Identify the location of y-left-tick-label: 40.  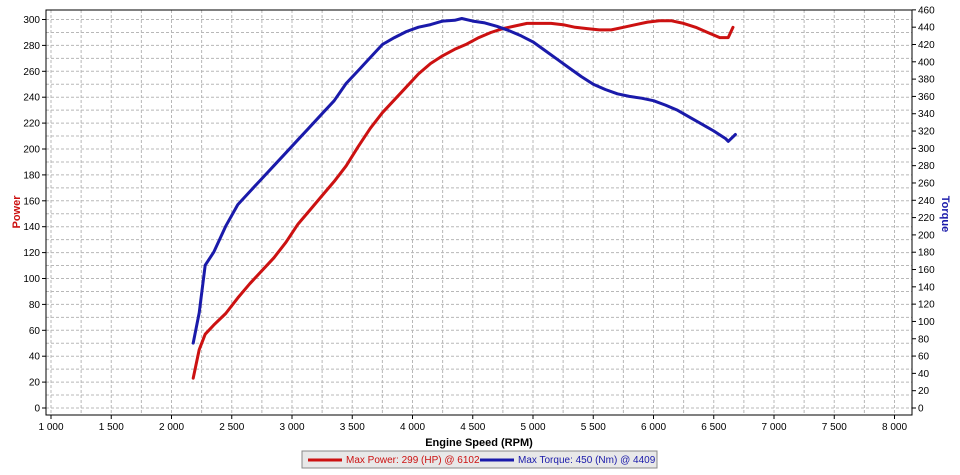
(35, 357).